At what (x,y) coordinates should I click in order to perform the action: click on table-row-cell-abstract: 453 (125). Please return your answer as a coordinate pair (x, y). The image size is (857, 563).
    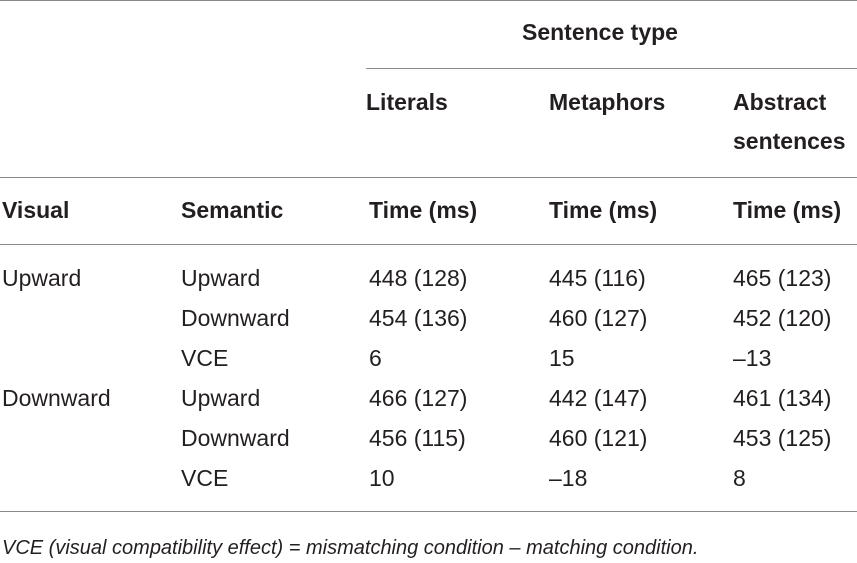
    Looking at the image, I should click on (782, 438).